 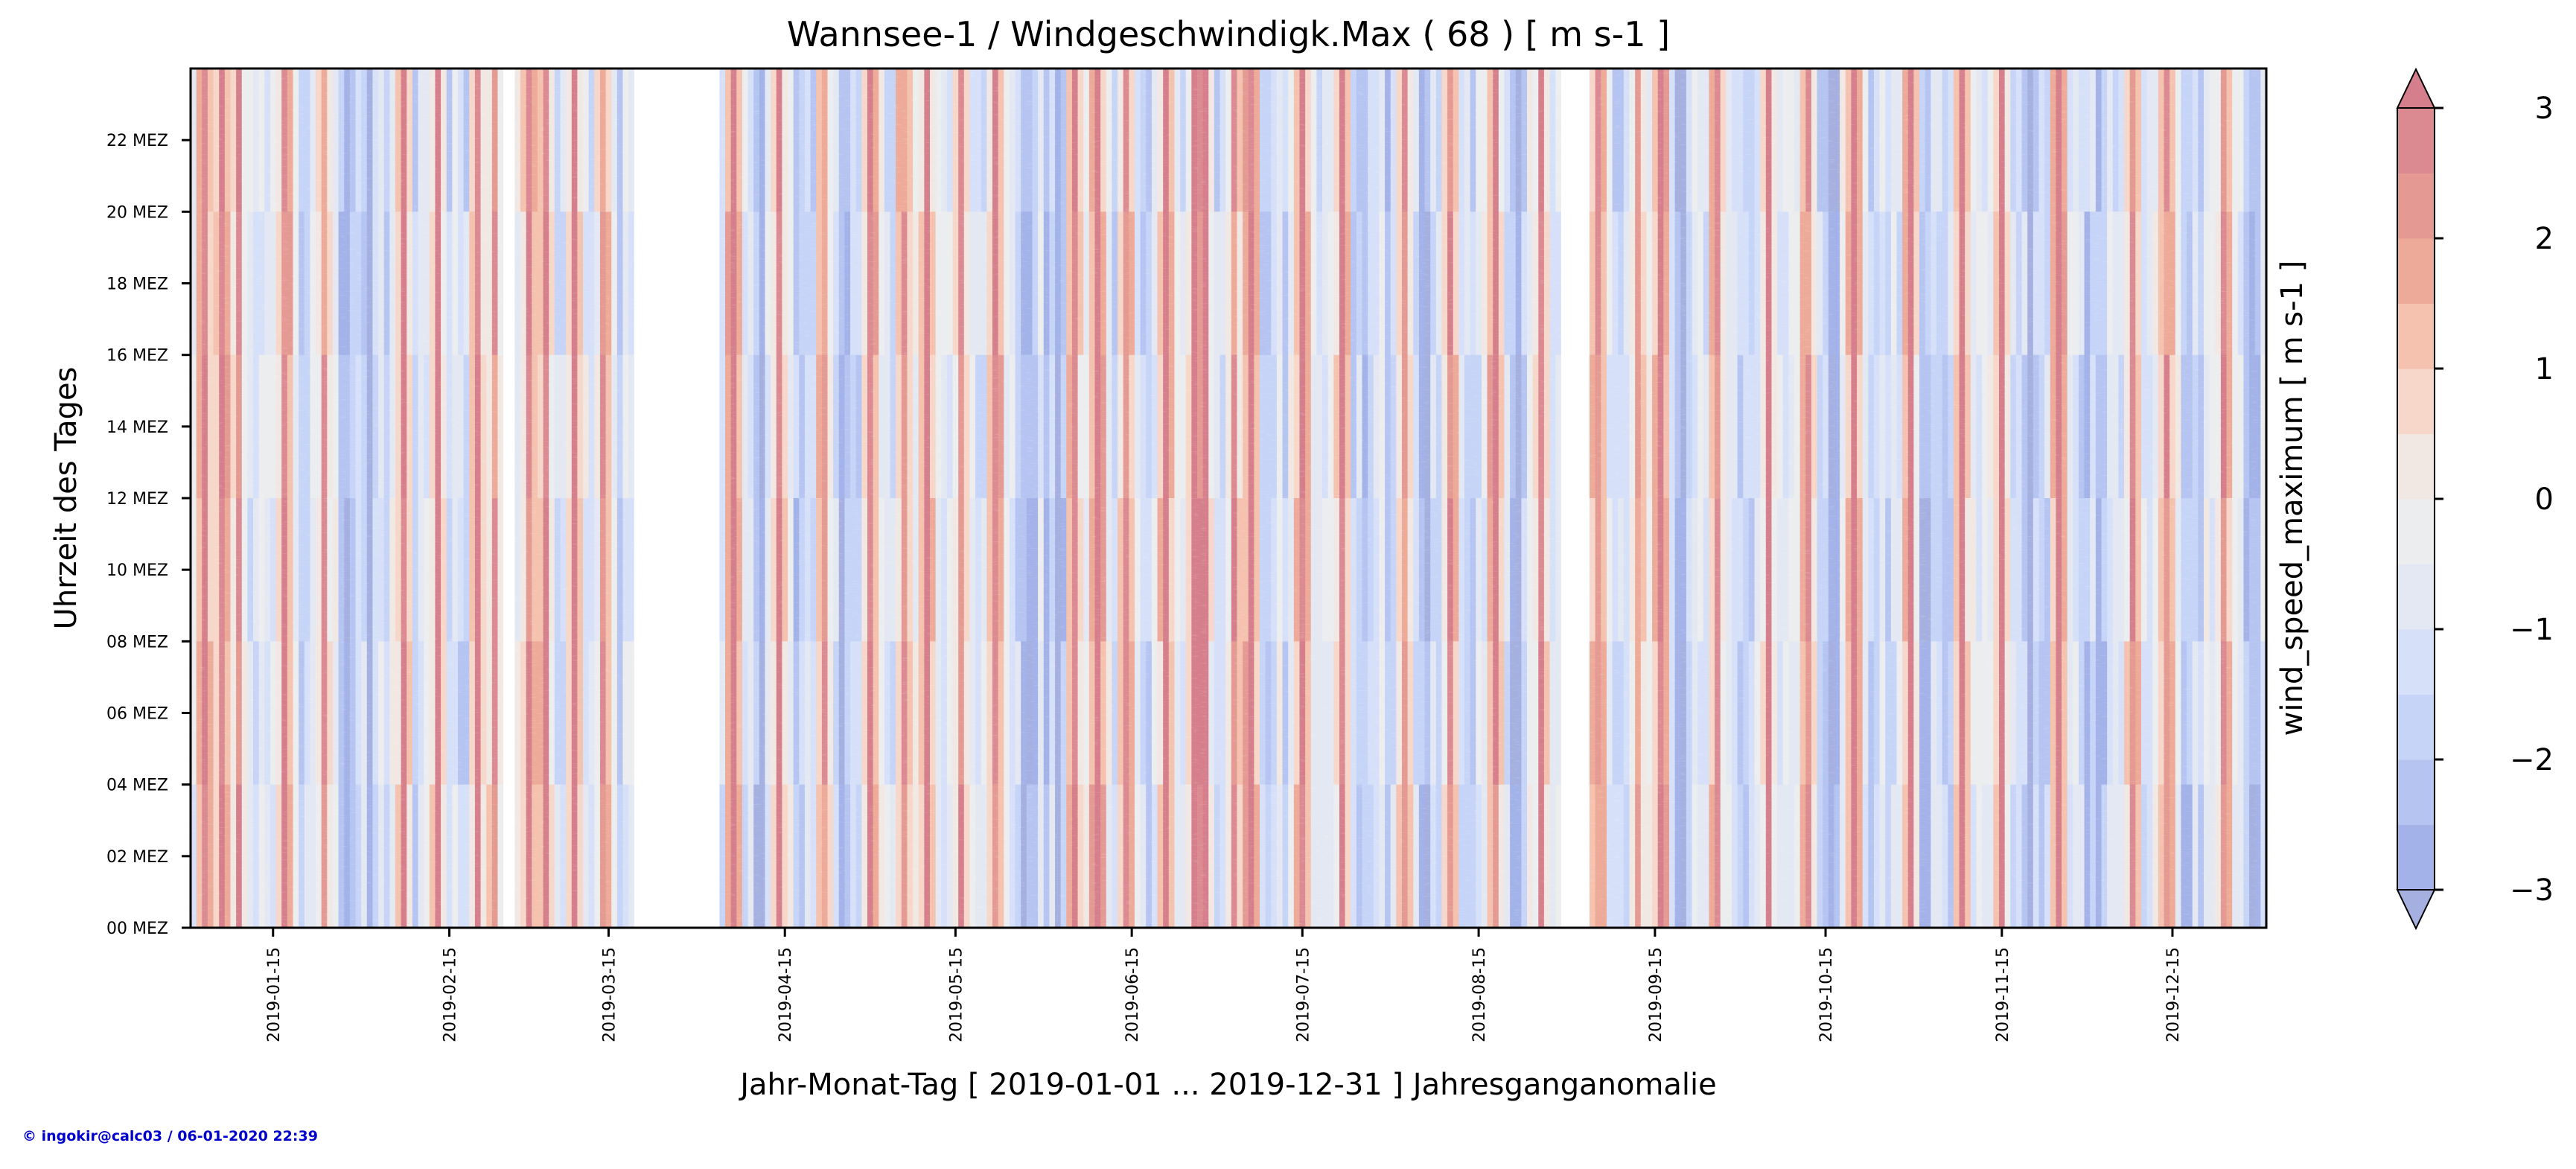 I want to click on y-tick-label: 06 MEZ, so click(x=137, y=714).